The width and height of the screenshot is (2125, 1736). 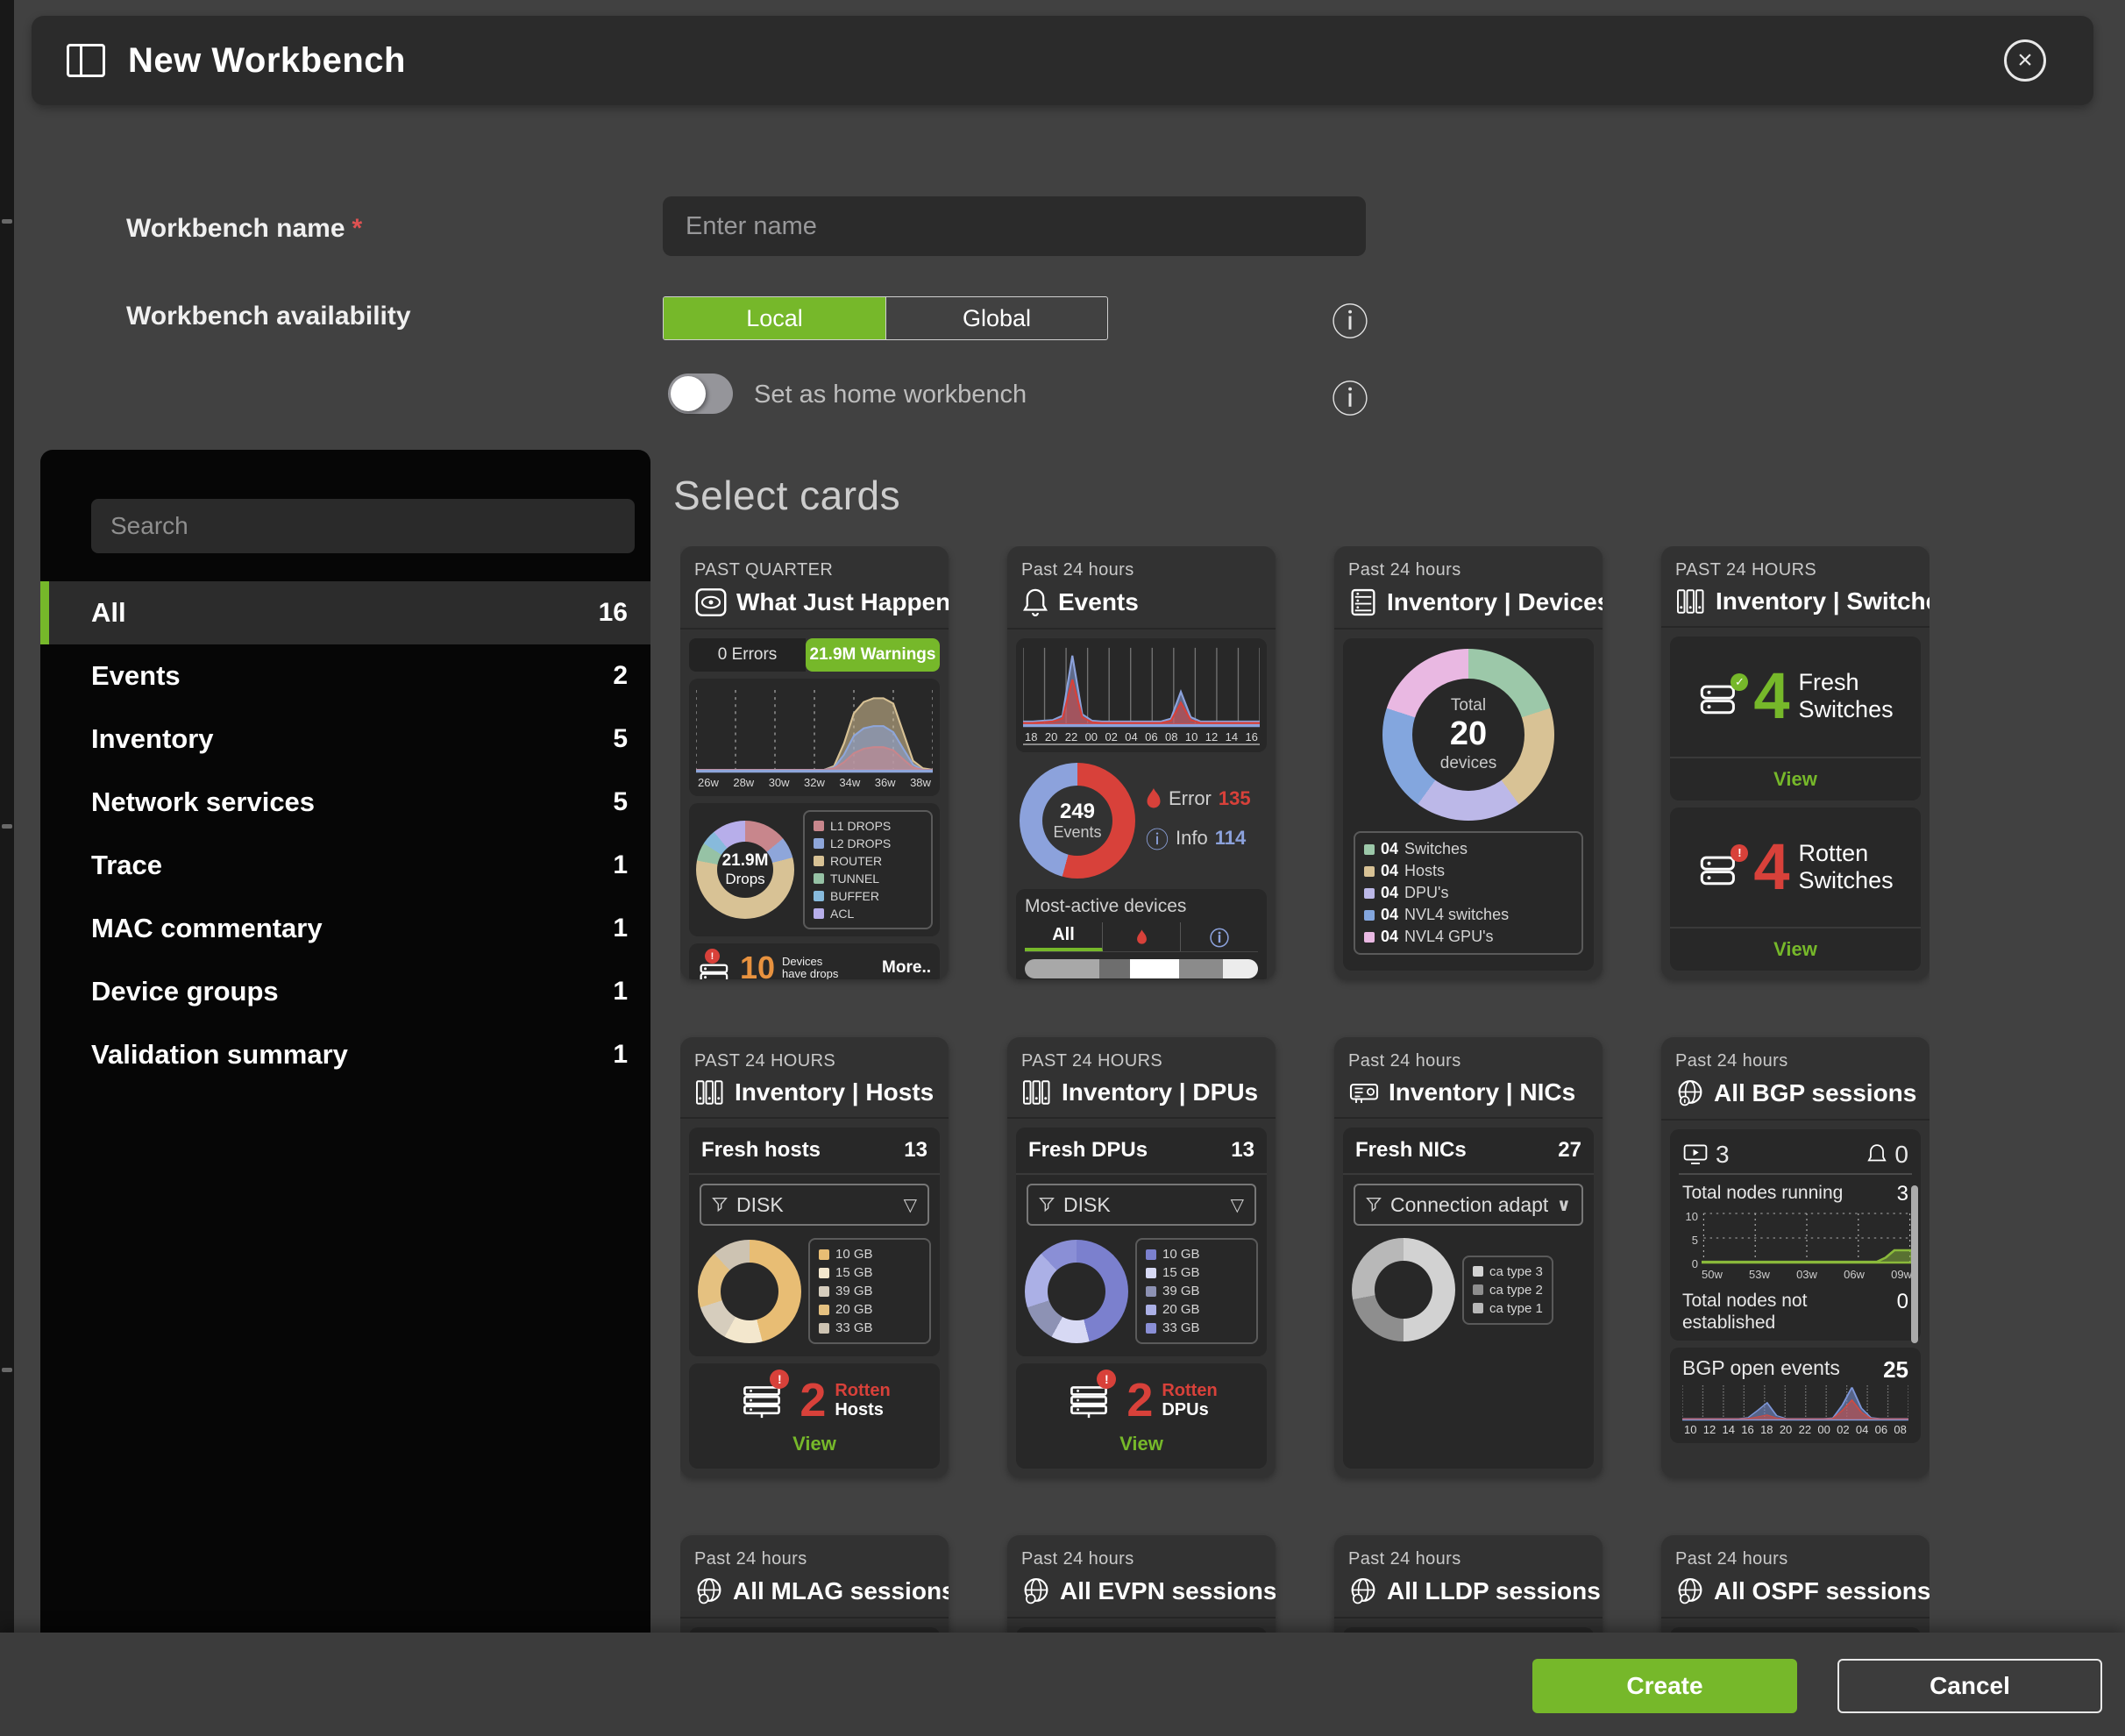 What do you see at coordinates (363, 526) in the screenshot?
I see `search-input` at bounding box center [363, 526].